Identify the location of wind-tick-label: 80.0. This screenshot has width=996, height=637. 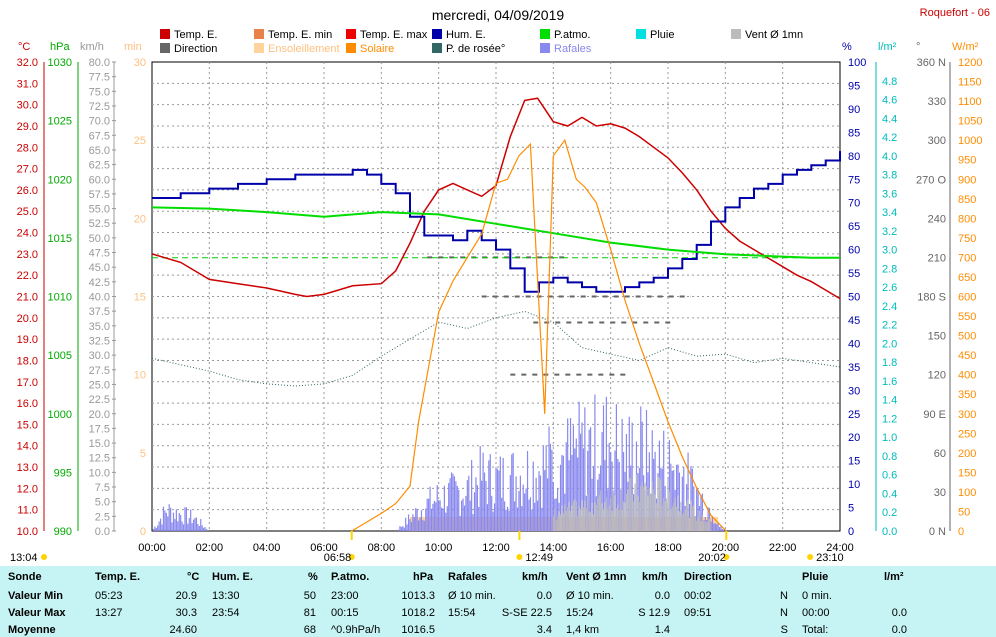
(99, 63).